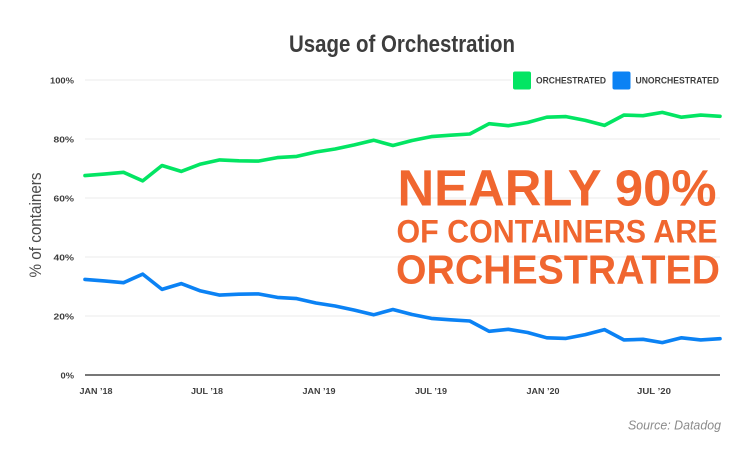 The image size is (750, 451). I want to click on svg-text: 80%, so click(64, 140).